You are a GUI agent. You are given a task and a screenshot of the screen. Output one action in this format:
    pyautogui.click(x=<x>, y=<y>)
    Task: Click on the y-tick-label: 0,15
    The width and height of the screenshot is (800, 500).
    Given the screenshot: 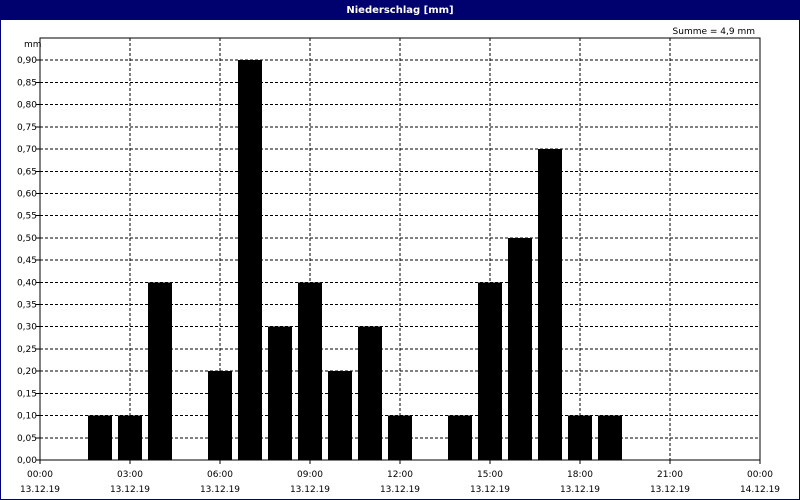 What is the action you would take?
    pyautogui.click(x=27, y=394)
    